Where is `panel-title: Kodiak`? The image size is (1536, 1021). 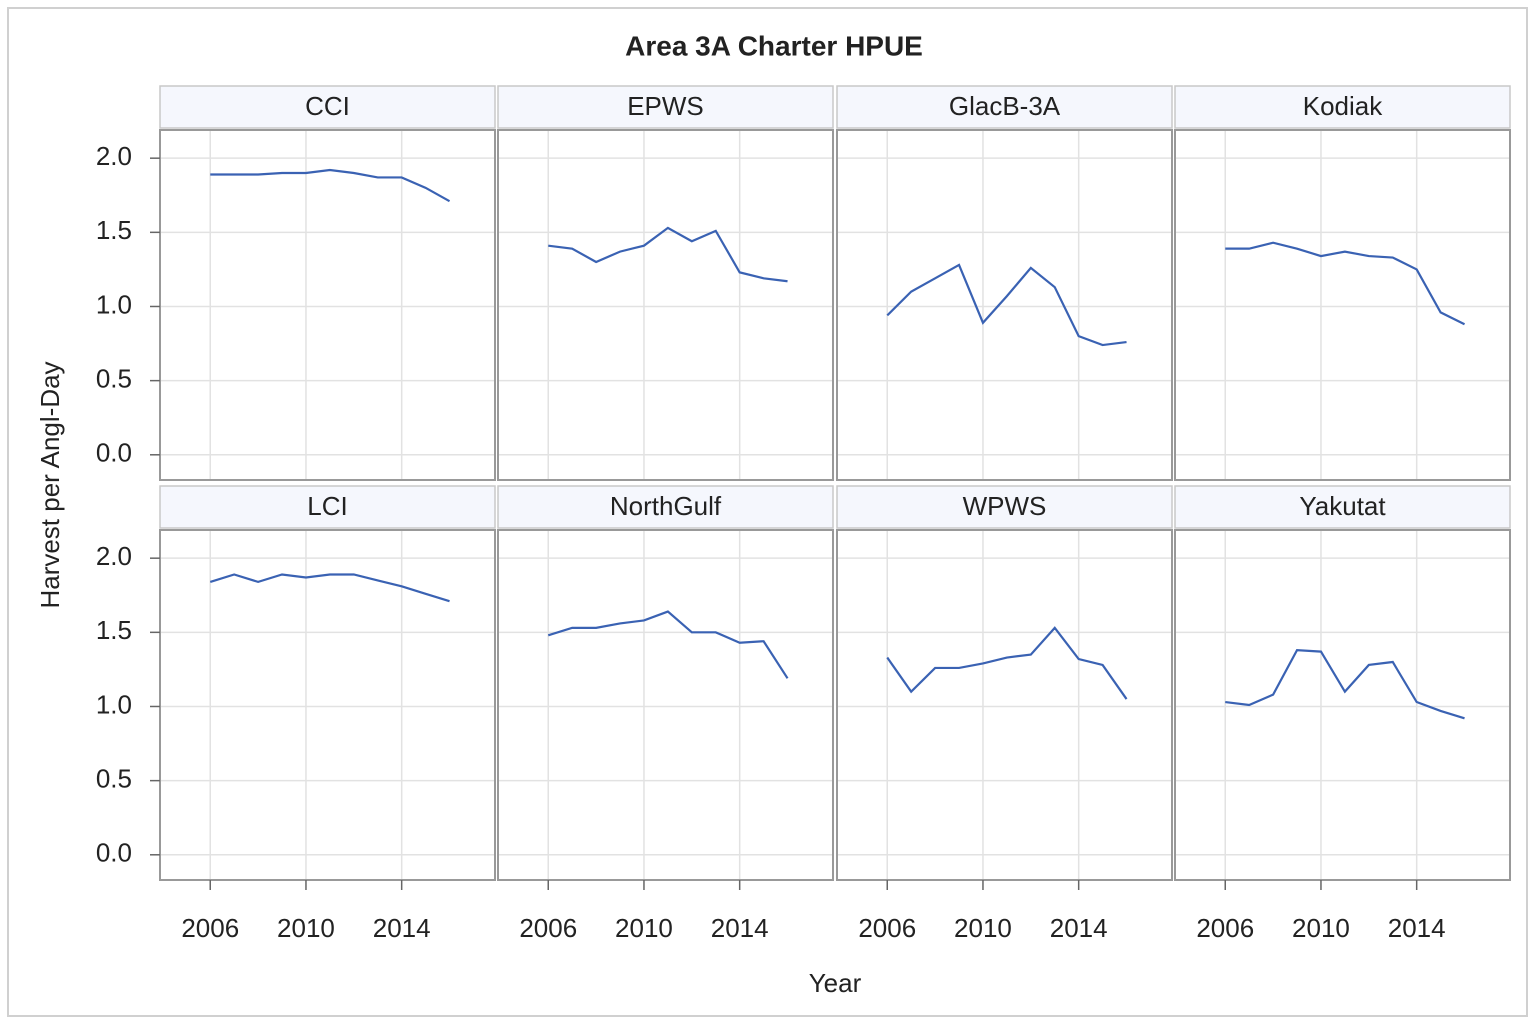
panel-title: Kodiak is located at coordinates (1343, 106).